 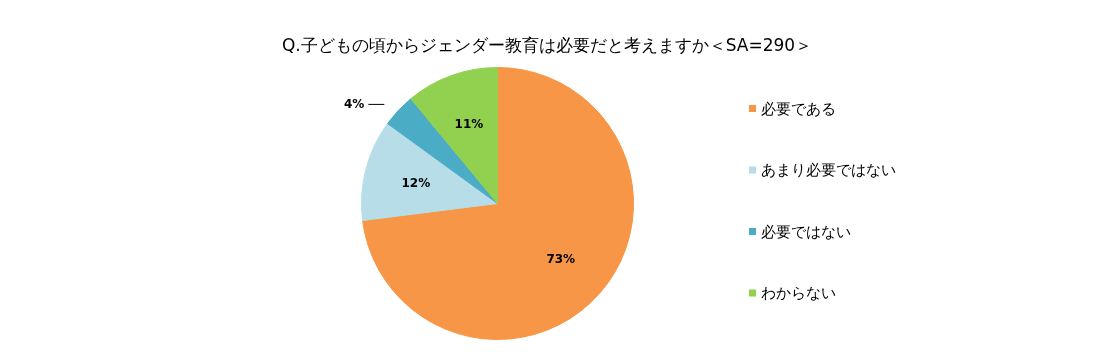 What do you see at coordinates (798, 293) in the screenshot?
I see `legend-label: わからない` at bounding box center [798, 293].